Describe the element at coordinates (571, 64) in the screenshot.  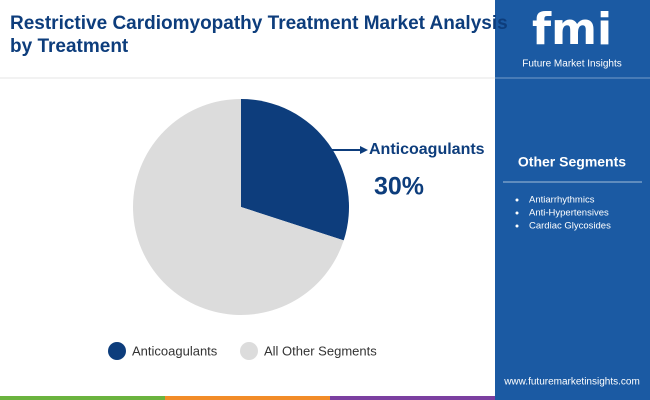
I see `brand-name: Future Market Insights` at that location.